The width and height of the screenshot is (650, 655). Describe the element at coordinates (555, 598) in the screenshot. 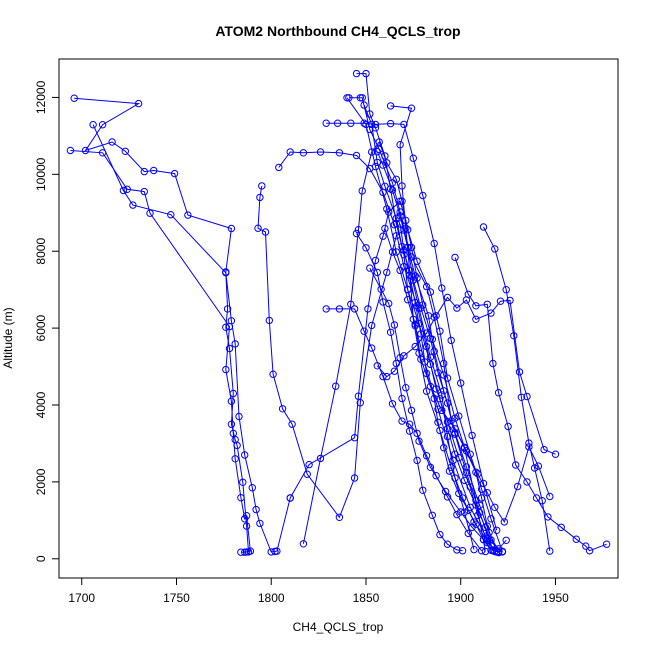

I see `x-tick-label: 1950` at that location.